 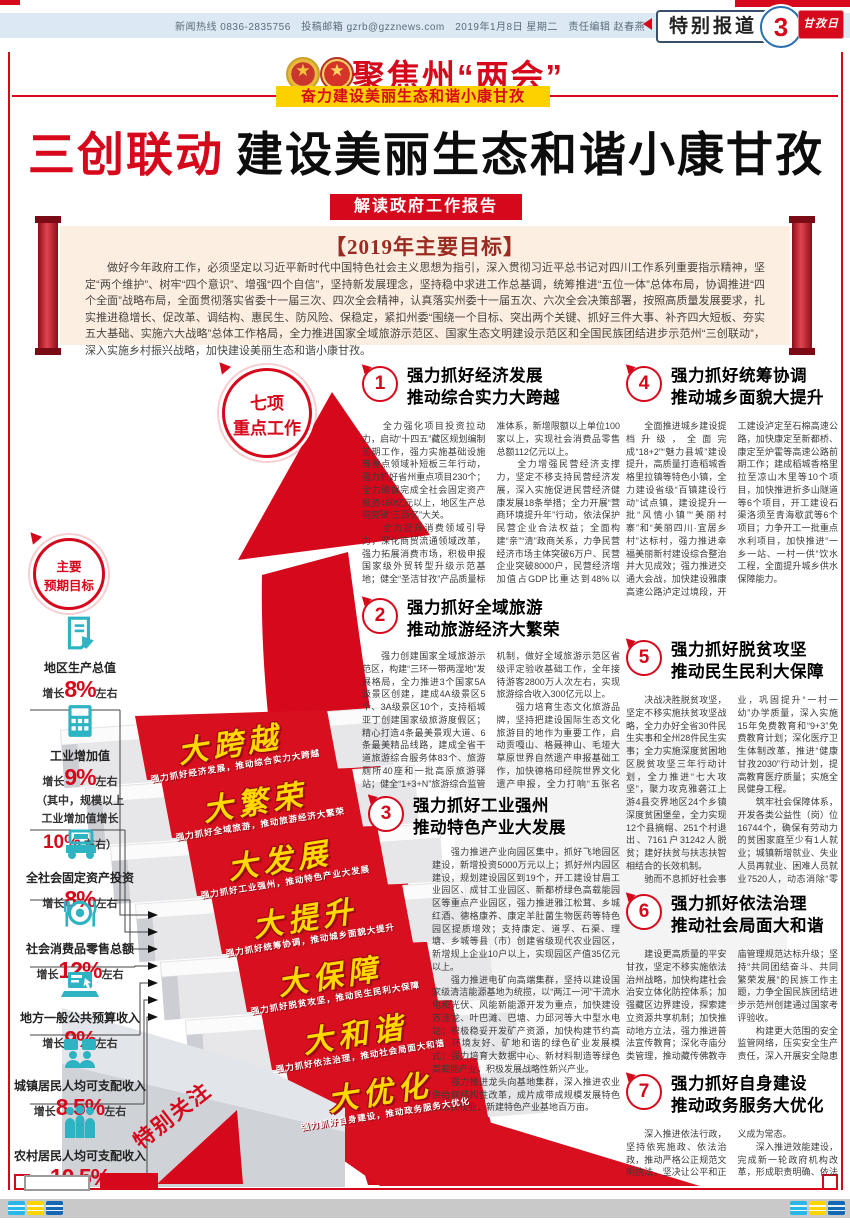 I want to click on target-grp: 城镇居民人均可支配收入 增长8.5%左右, so click(x=80, y=1078).